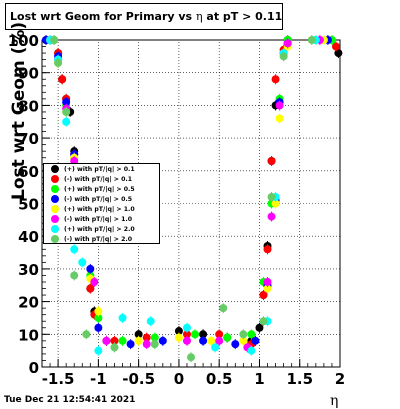 This screenshot has height=409, width=400. I want to click on x-tick-label: 0, so click(179, 379).